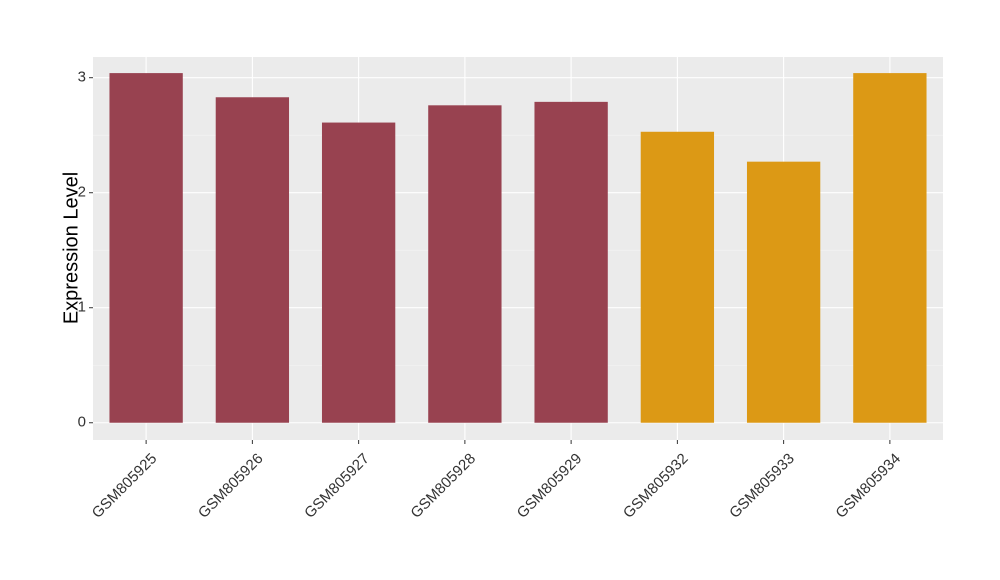 Image resolution: width=1000 pixels, height=580 pixels. I want to click on y-tick-label: 3, so click(82, 77).